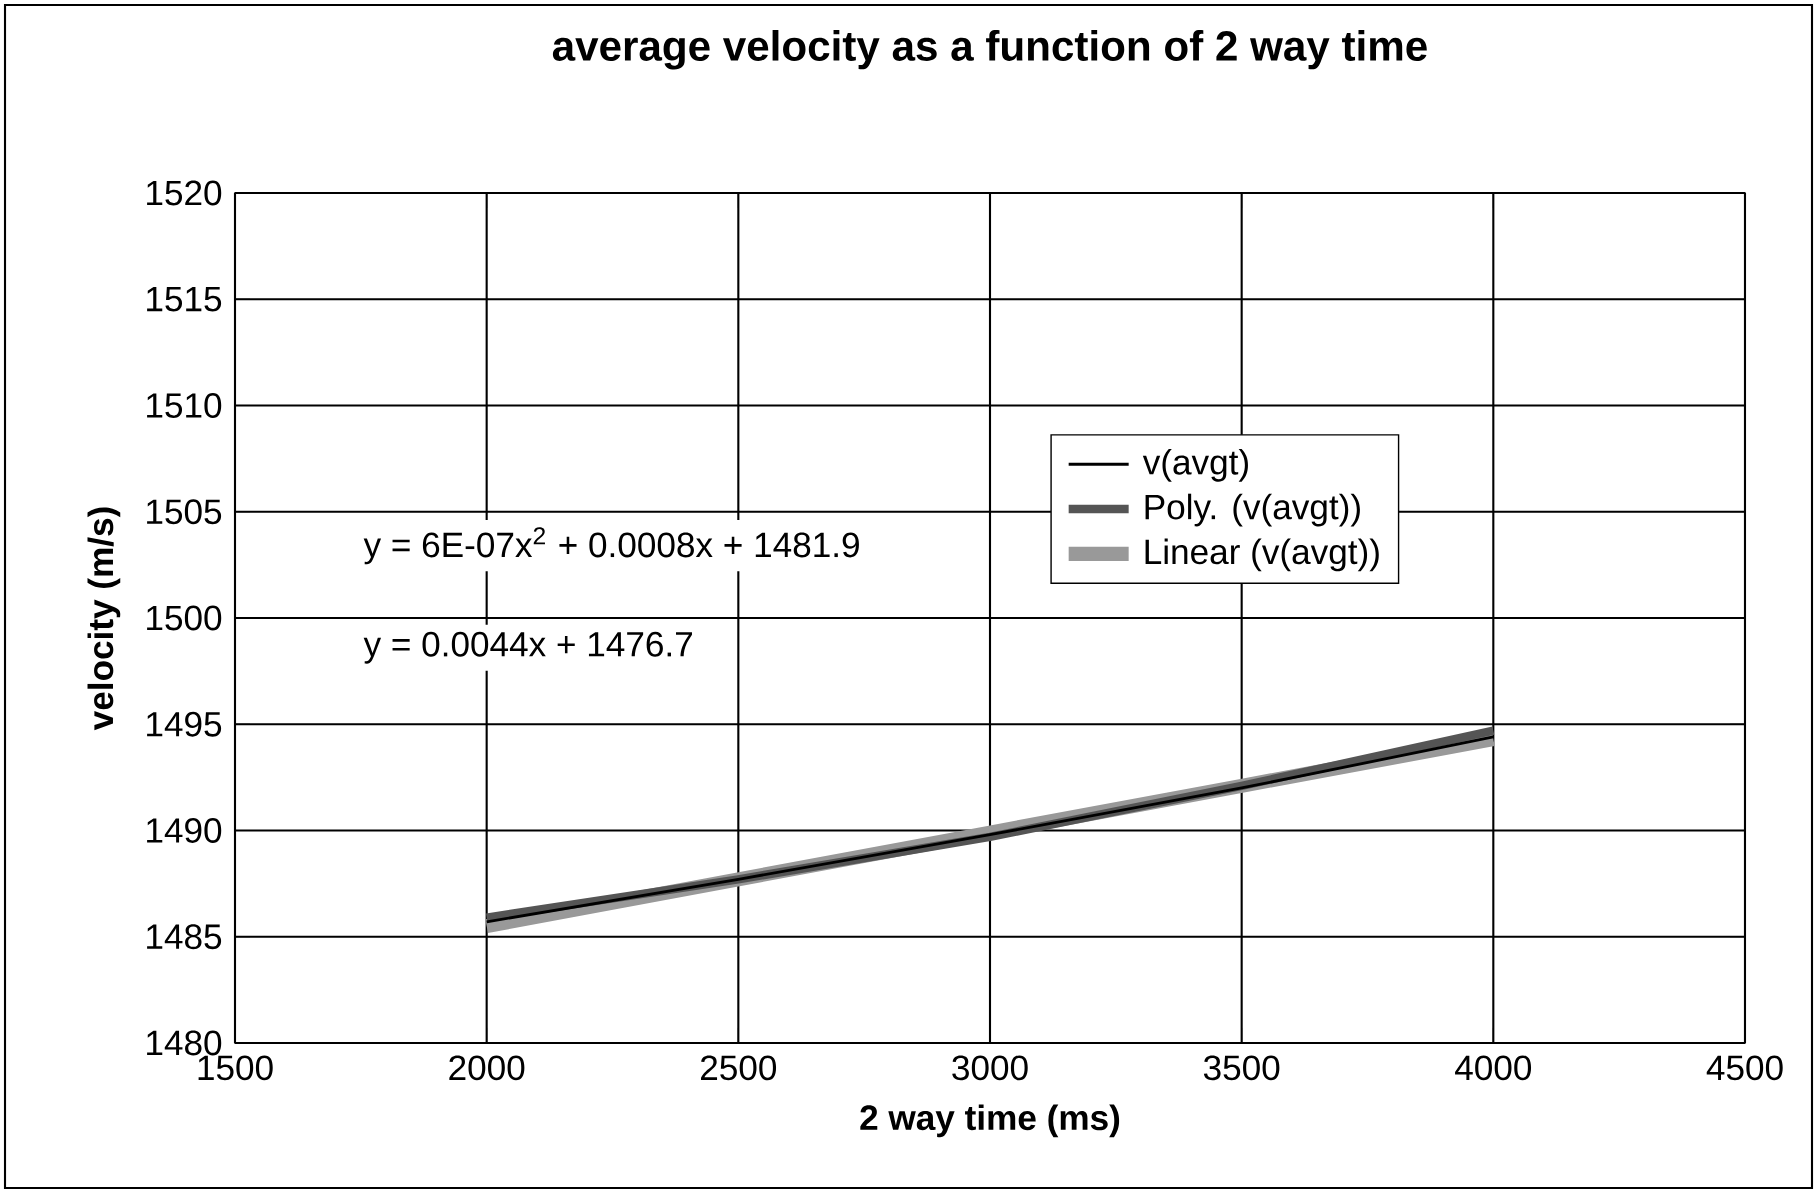 The height and width of the screenshot is (1193, 1817). What do you see at coordinates (739, 1068) in the screenshot?
I see `x-tick-label: 2500` at bounding box center [739, 1068].